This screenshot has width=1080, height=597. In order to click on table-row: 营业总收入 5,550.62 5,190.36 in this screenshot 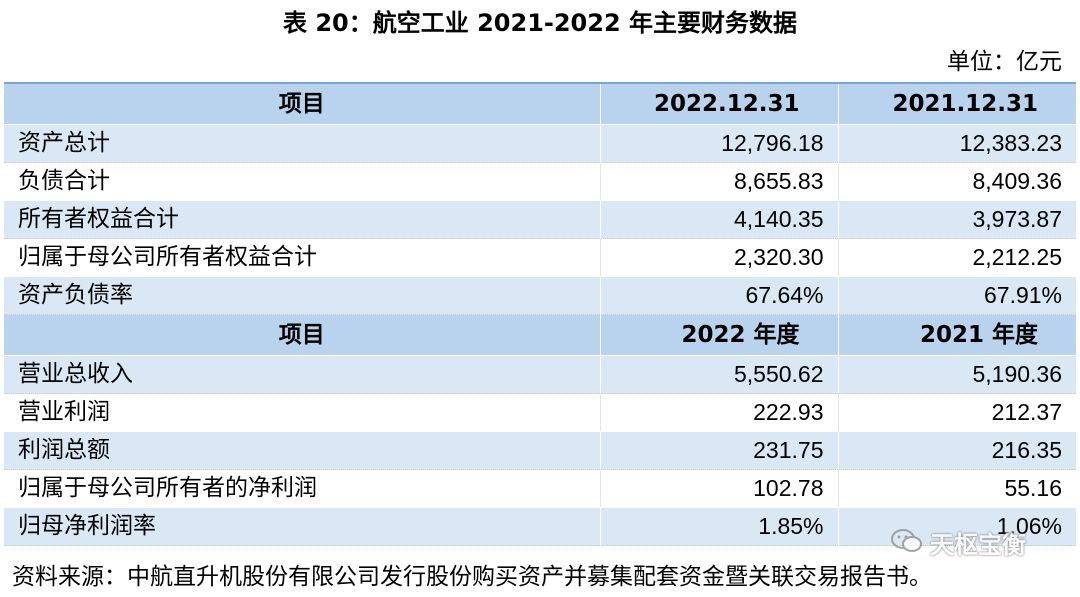, I will do `click(540, 374)`.